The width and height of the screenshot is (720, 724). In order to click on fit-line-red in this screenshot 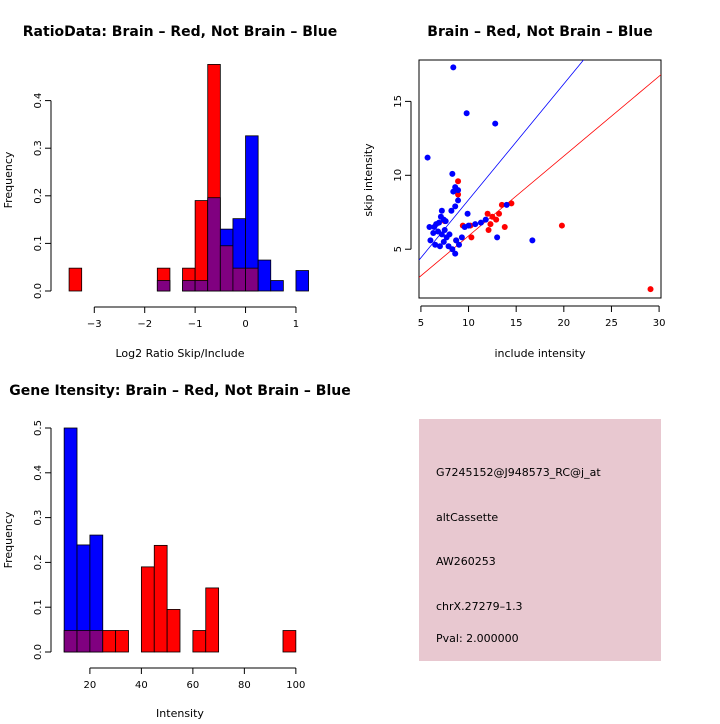, I will do `click(540, 176)`.